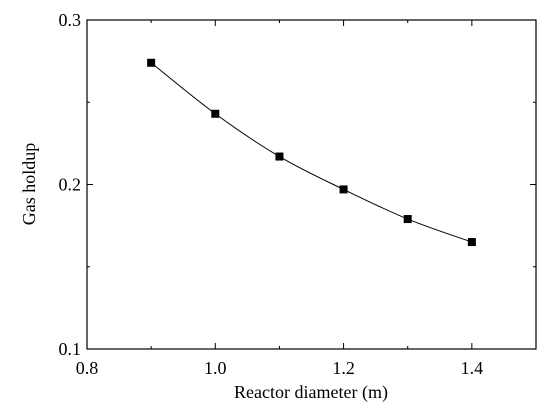 The height and width of the screenshot is (413, 550). I want to click on y-axis-label: Gas holdup, so click(29, 184).